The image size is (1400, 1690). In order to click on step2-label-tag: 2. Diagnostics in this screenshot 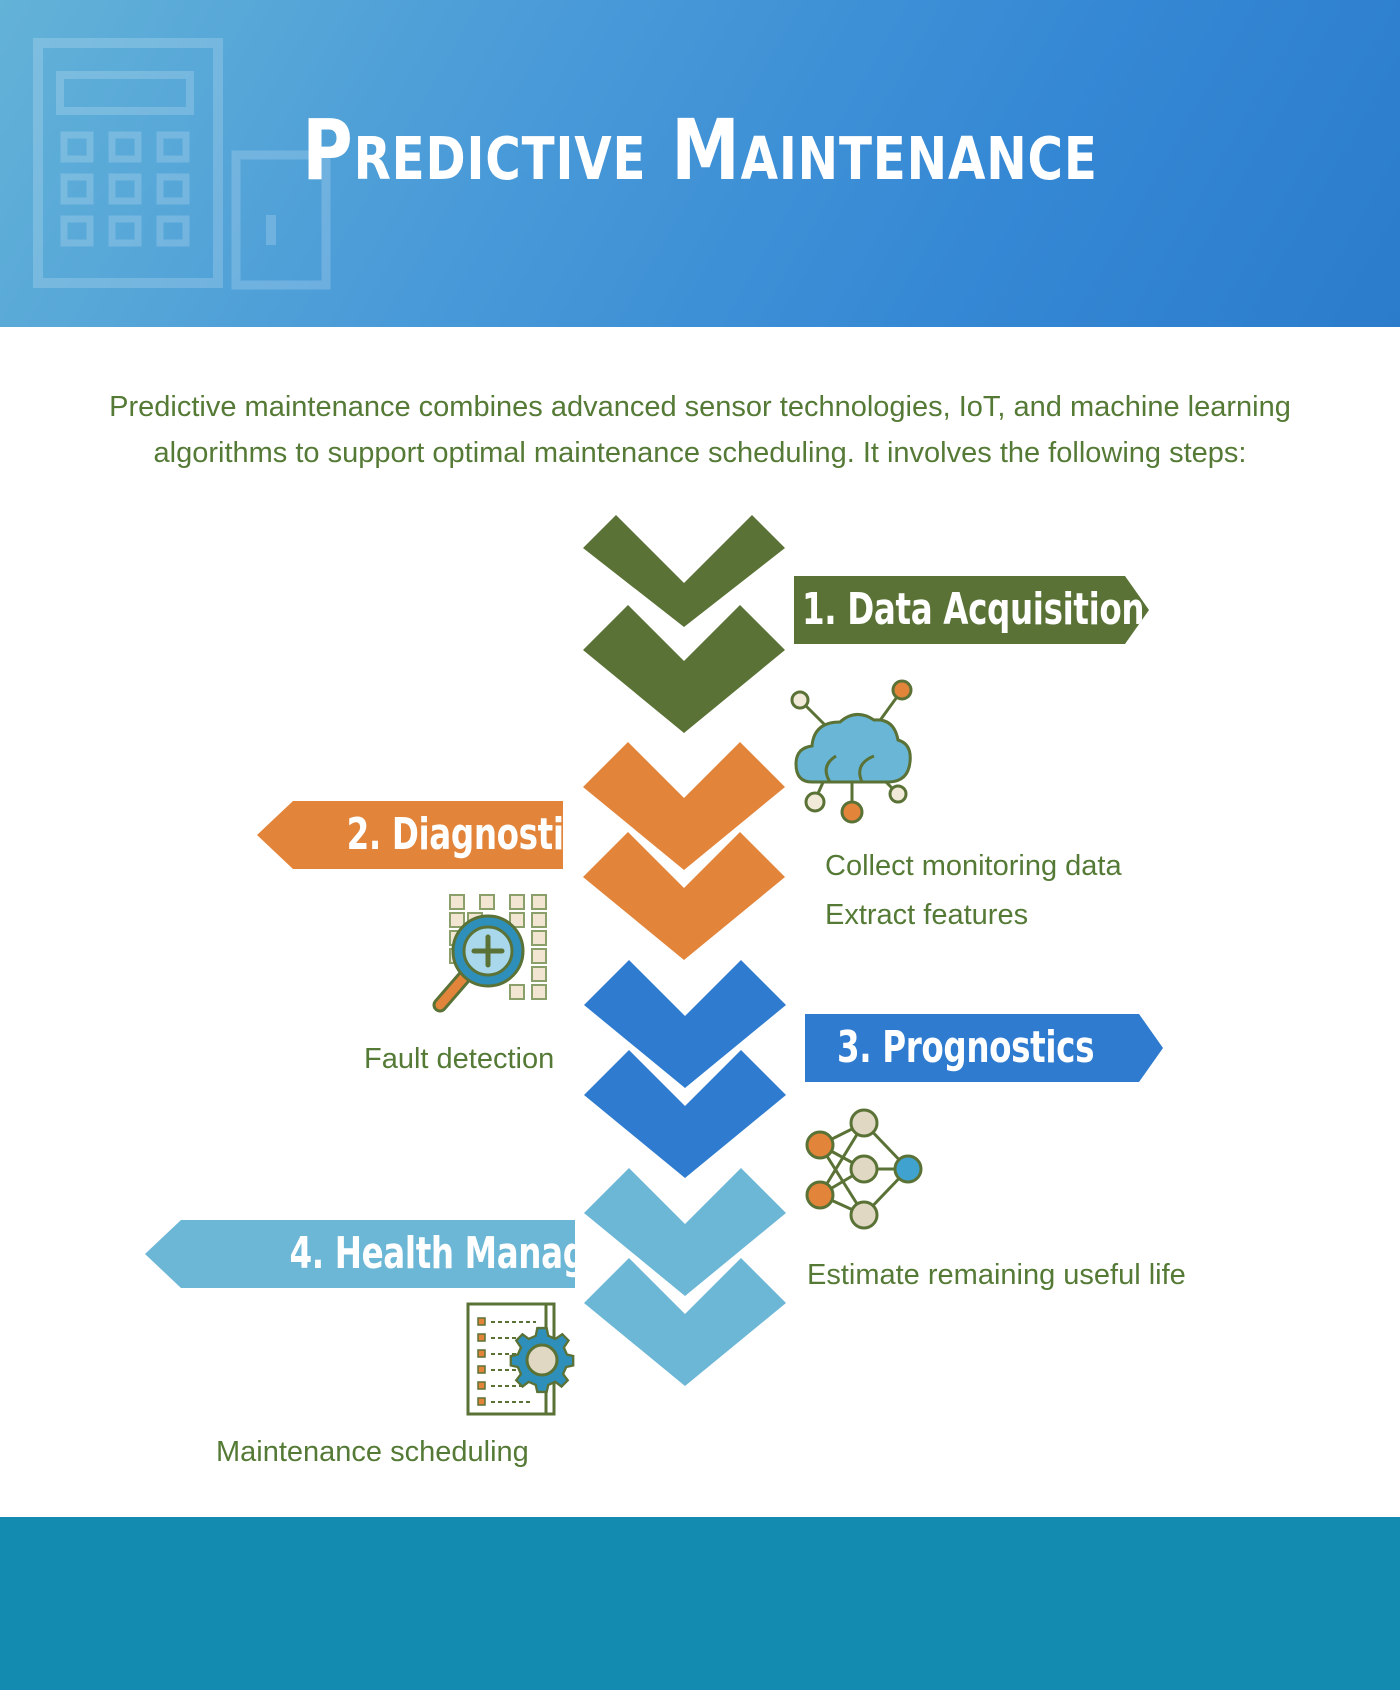, I will do `click(410, 835)`.